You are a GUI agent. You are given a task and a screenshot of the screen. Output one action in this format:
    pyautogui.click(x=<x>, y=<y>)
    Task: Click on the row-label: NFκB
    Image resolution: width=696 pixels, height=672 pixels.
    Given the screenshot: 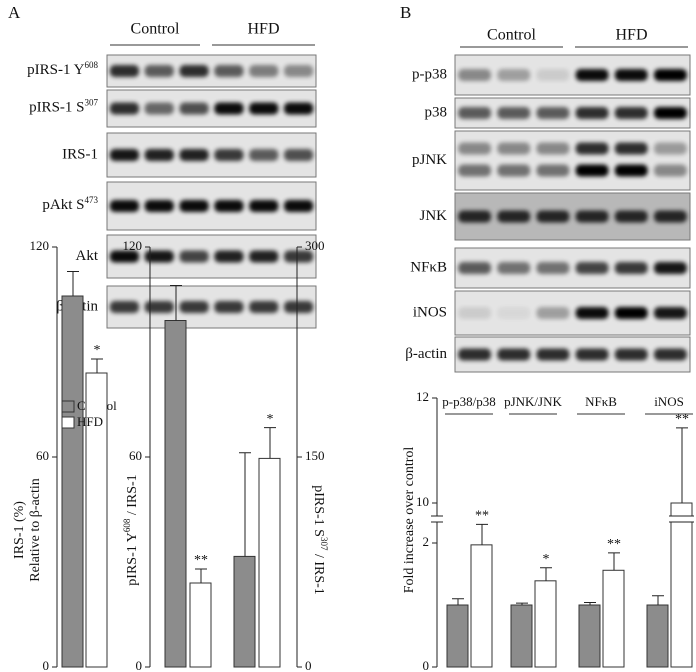 What is the action you would take?
    pyautogui.click(x=428, y=267)
    